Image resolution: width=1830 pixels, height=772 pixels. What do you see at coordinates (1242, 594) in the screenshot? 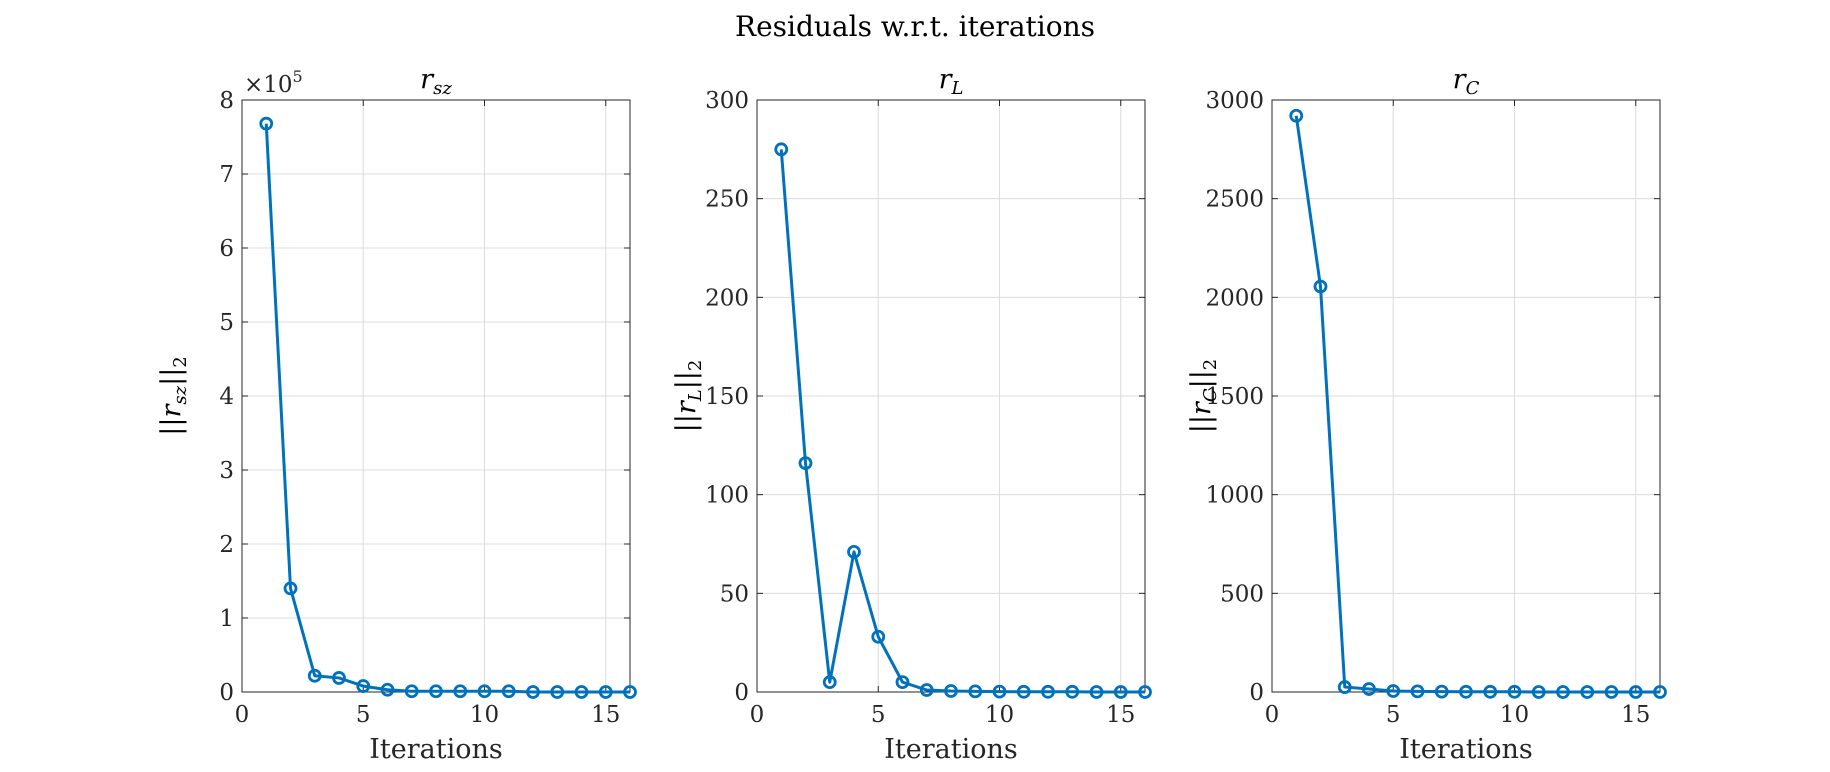
I see `y-tick-label: 500` at bounding box center [1242, 594].